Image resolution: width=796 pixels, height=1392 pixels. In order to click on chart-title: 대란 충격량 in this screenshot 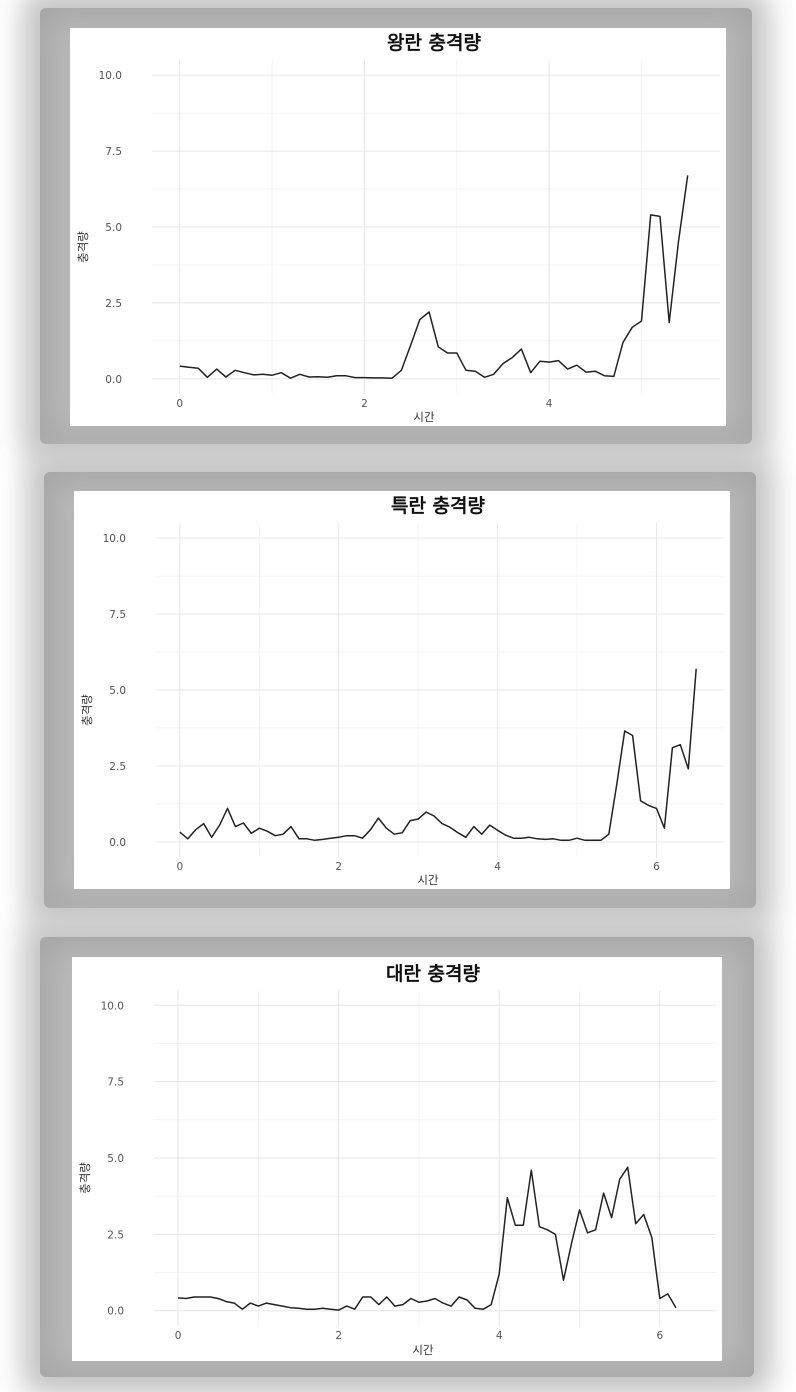, I will do `click(433, 974)`.